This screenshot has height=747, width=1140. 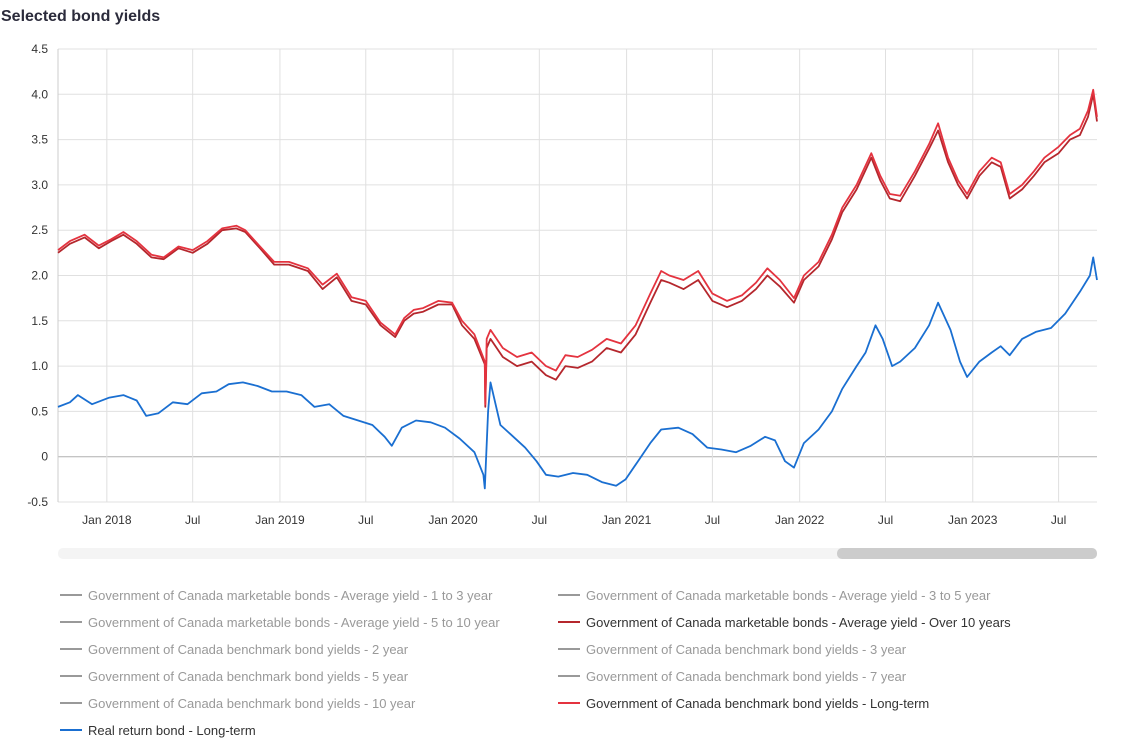 I want to click on y-tick-label: 1.0, so click(x=39, y=366).